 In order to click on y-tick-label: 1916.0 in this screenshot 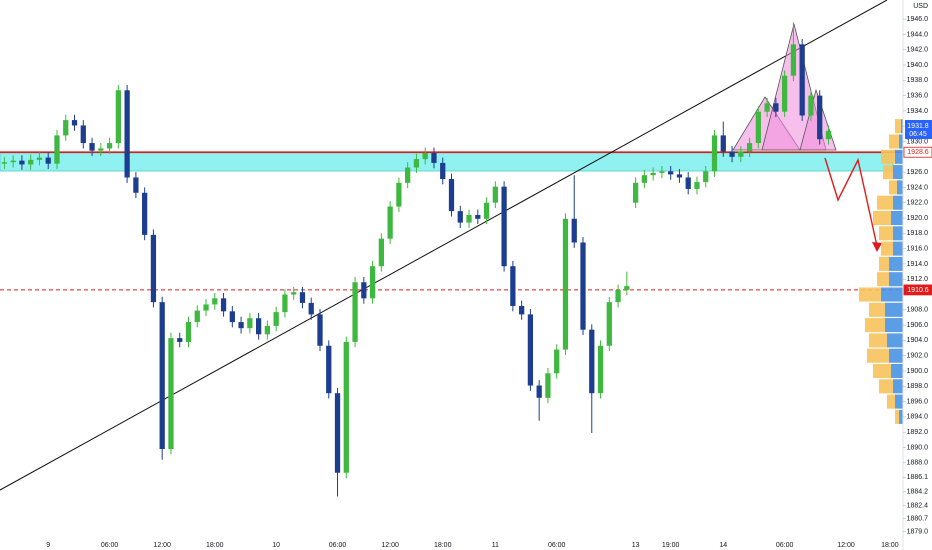, I will do `click(918, 248)`.